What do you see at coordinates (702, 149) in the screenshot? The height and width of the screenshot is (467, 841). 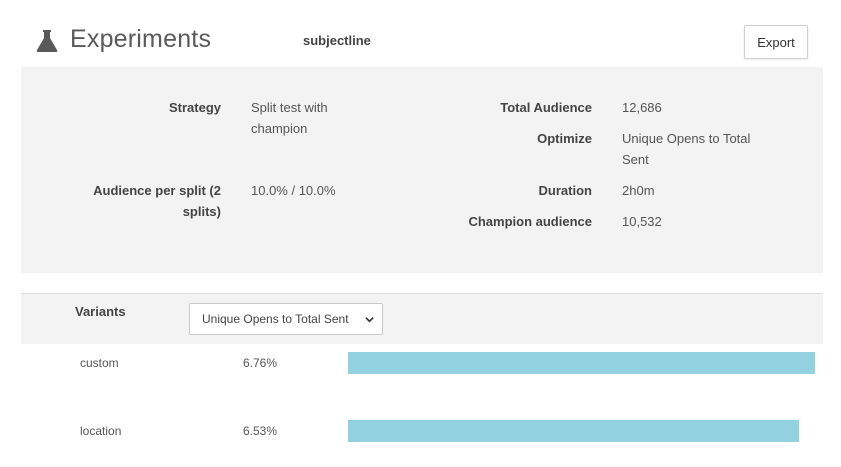 I see `optimize-value: Unique Opens to Total Sent` at bounding box center [702, 149].